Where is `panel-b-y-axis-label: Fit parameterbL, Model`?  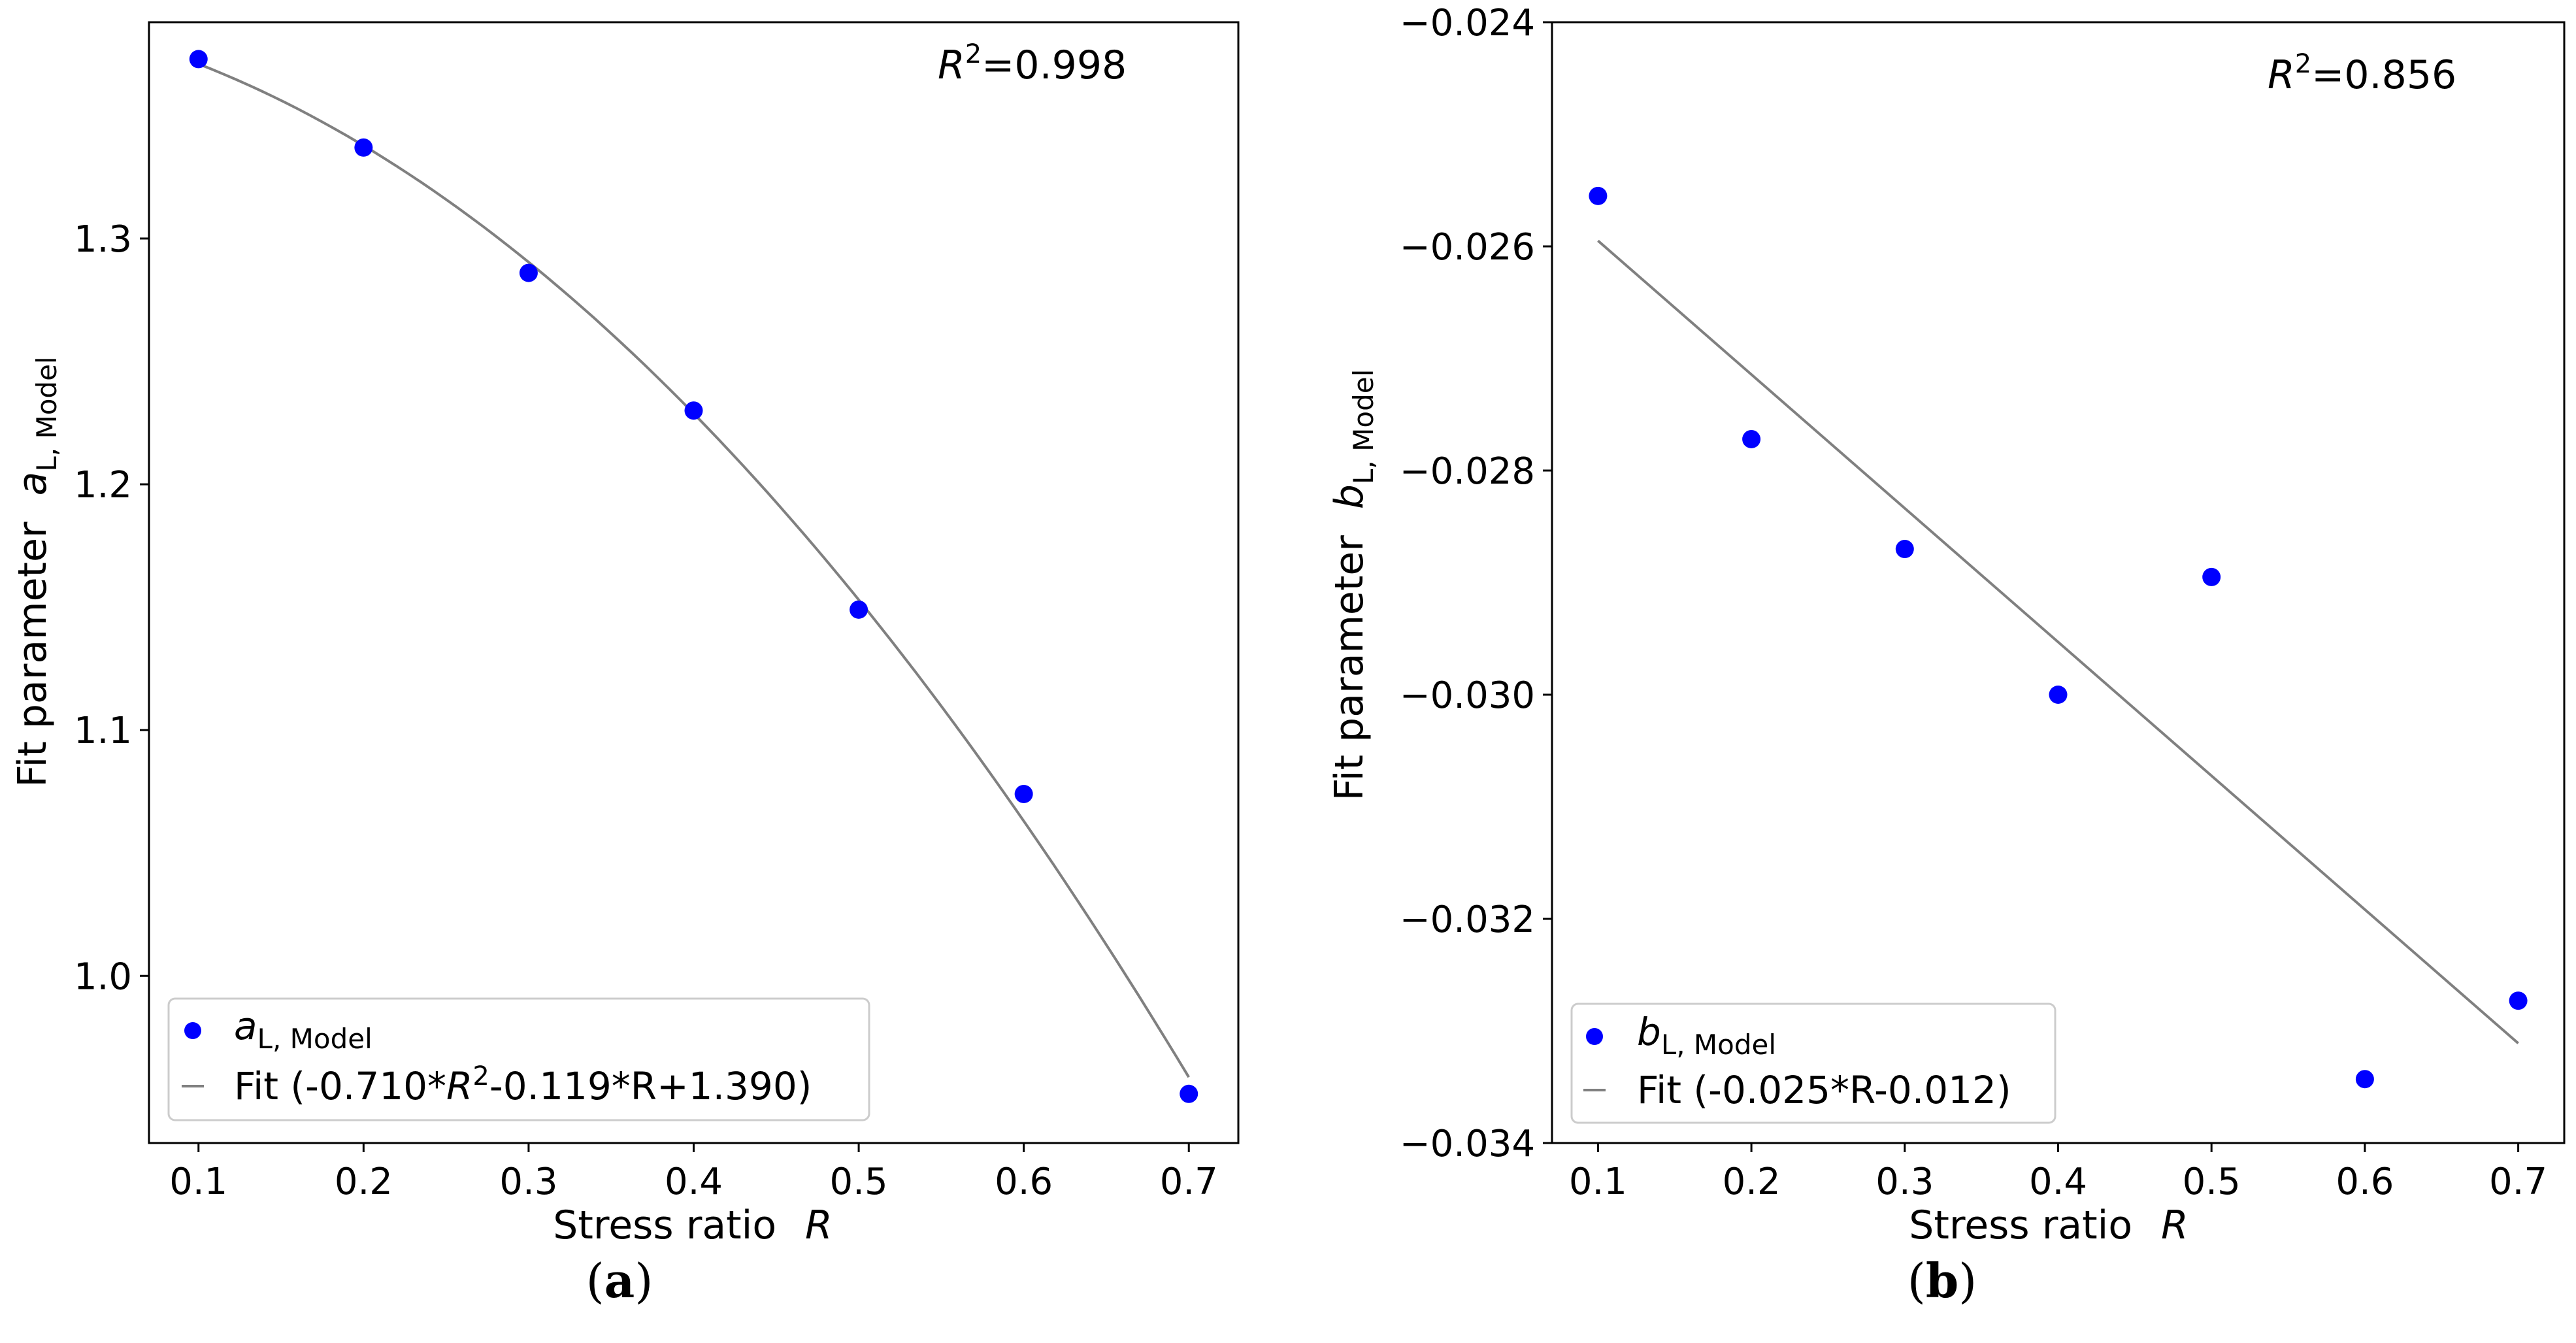
panel-b-y-axis-label: Fit parameterbL, Model is located at coordinates (1353, 585).